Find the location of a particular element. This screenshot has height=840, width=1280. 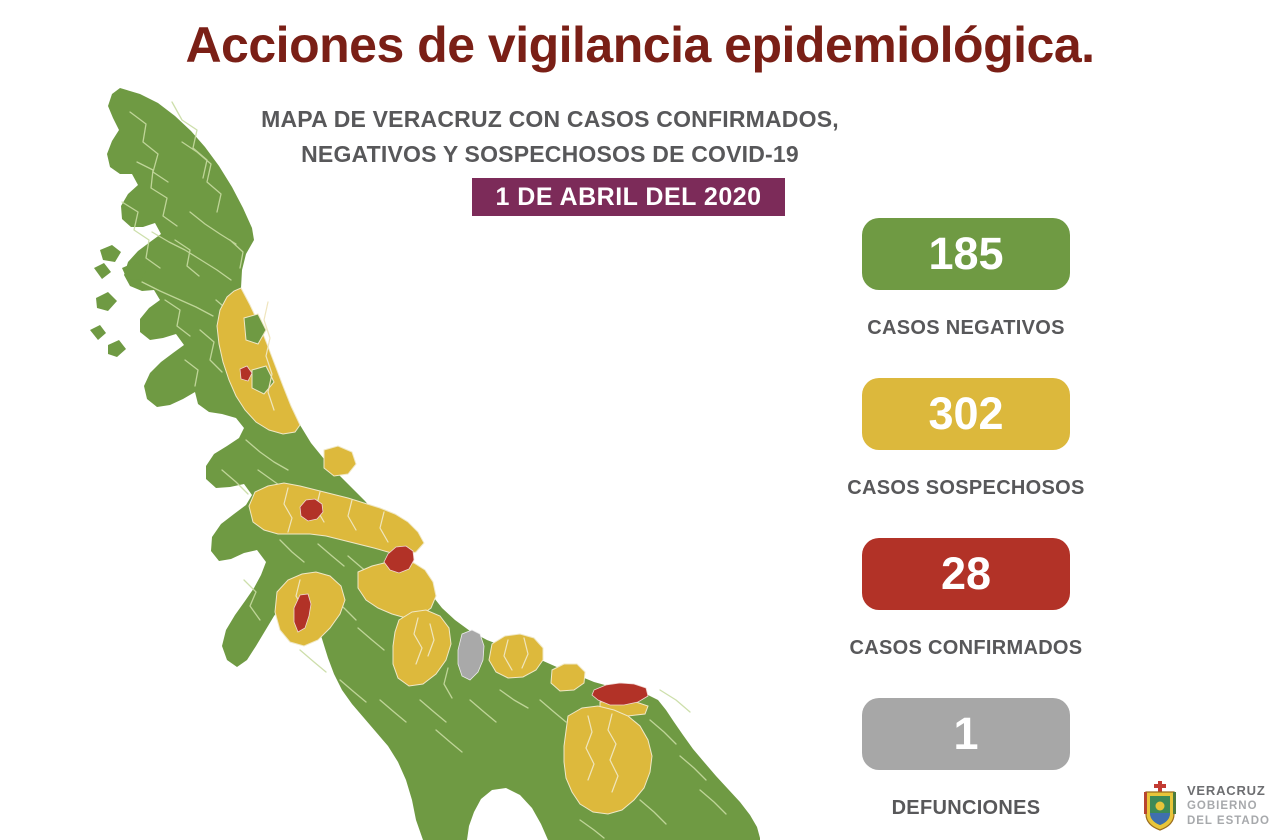

deaths-value-box: 1 is located at coordinates (966, 734).